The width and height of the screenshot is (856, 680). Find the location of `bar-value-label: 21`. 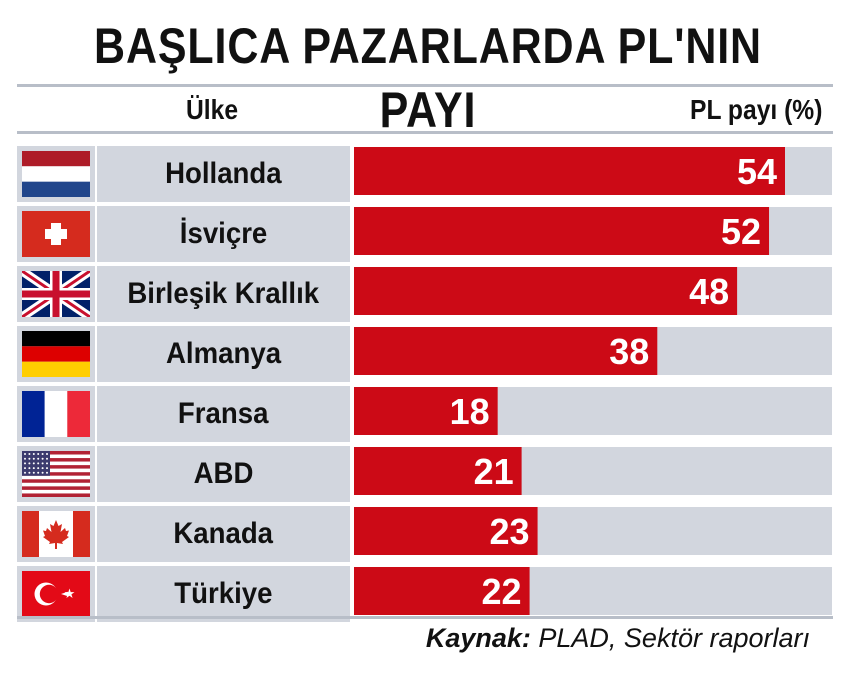

bar-value-label: 21 is located at coordinates (494, 471).